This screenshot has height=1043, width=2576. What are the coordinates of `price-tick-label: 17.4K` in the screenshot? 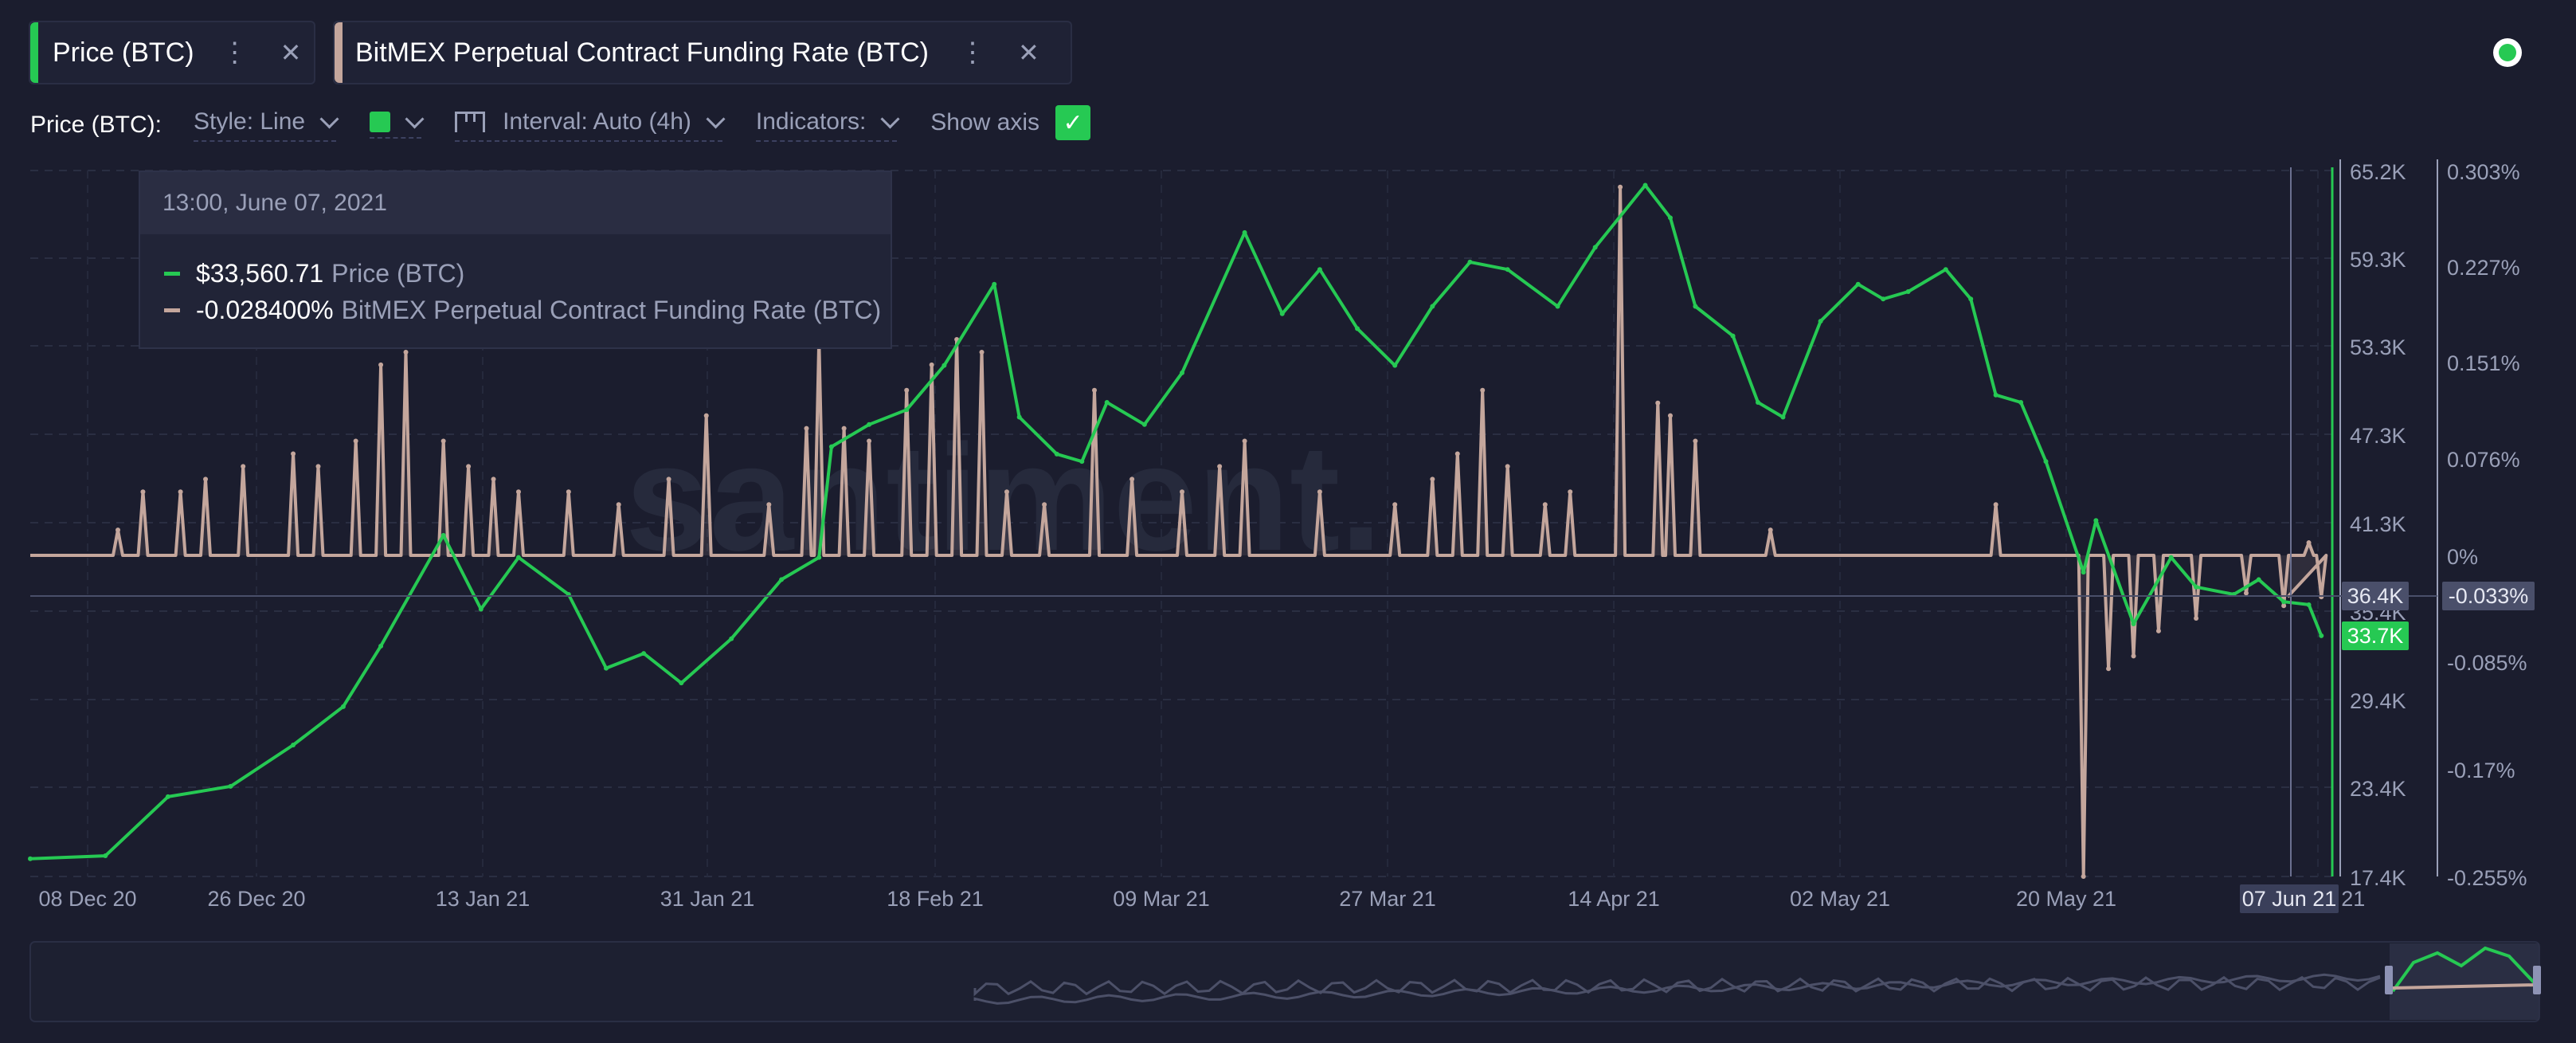 It's located at (2378, 878).